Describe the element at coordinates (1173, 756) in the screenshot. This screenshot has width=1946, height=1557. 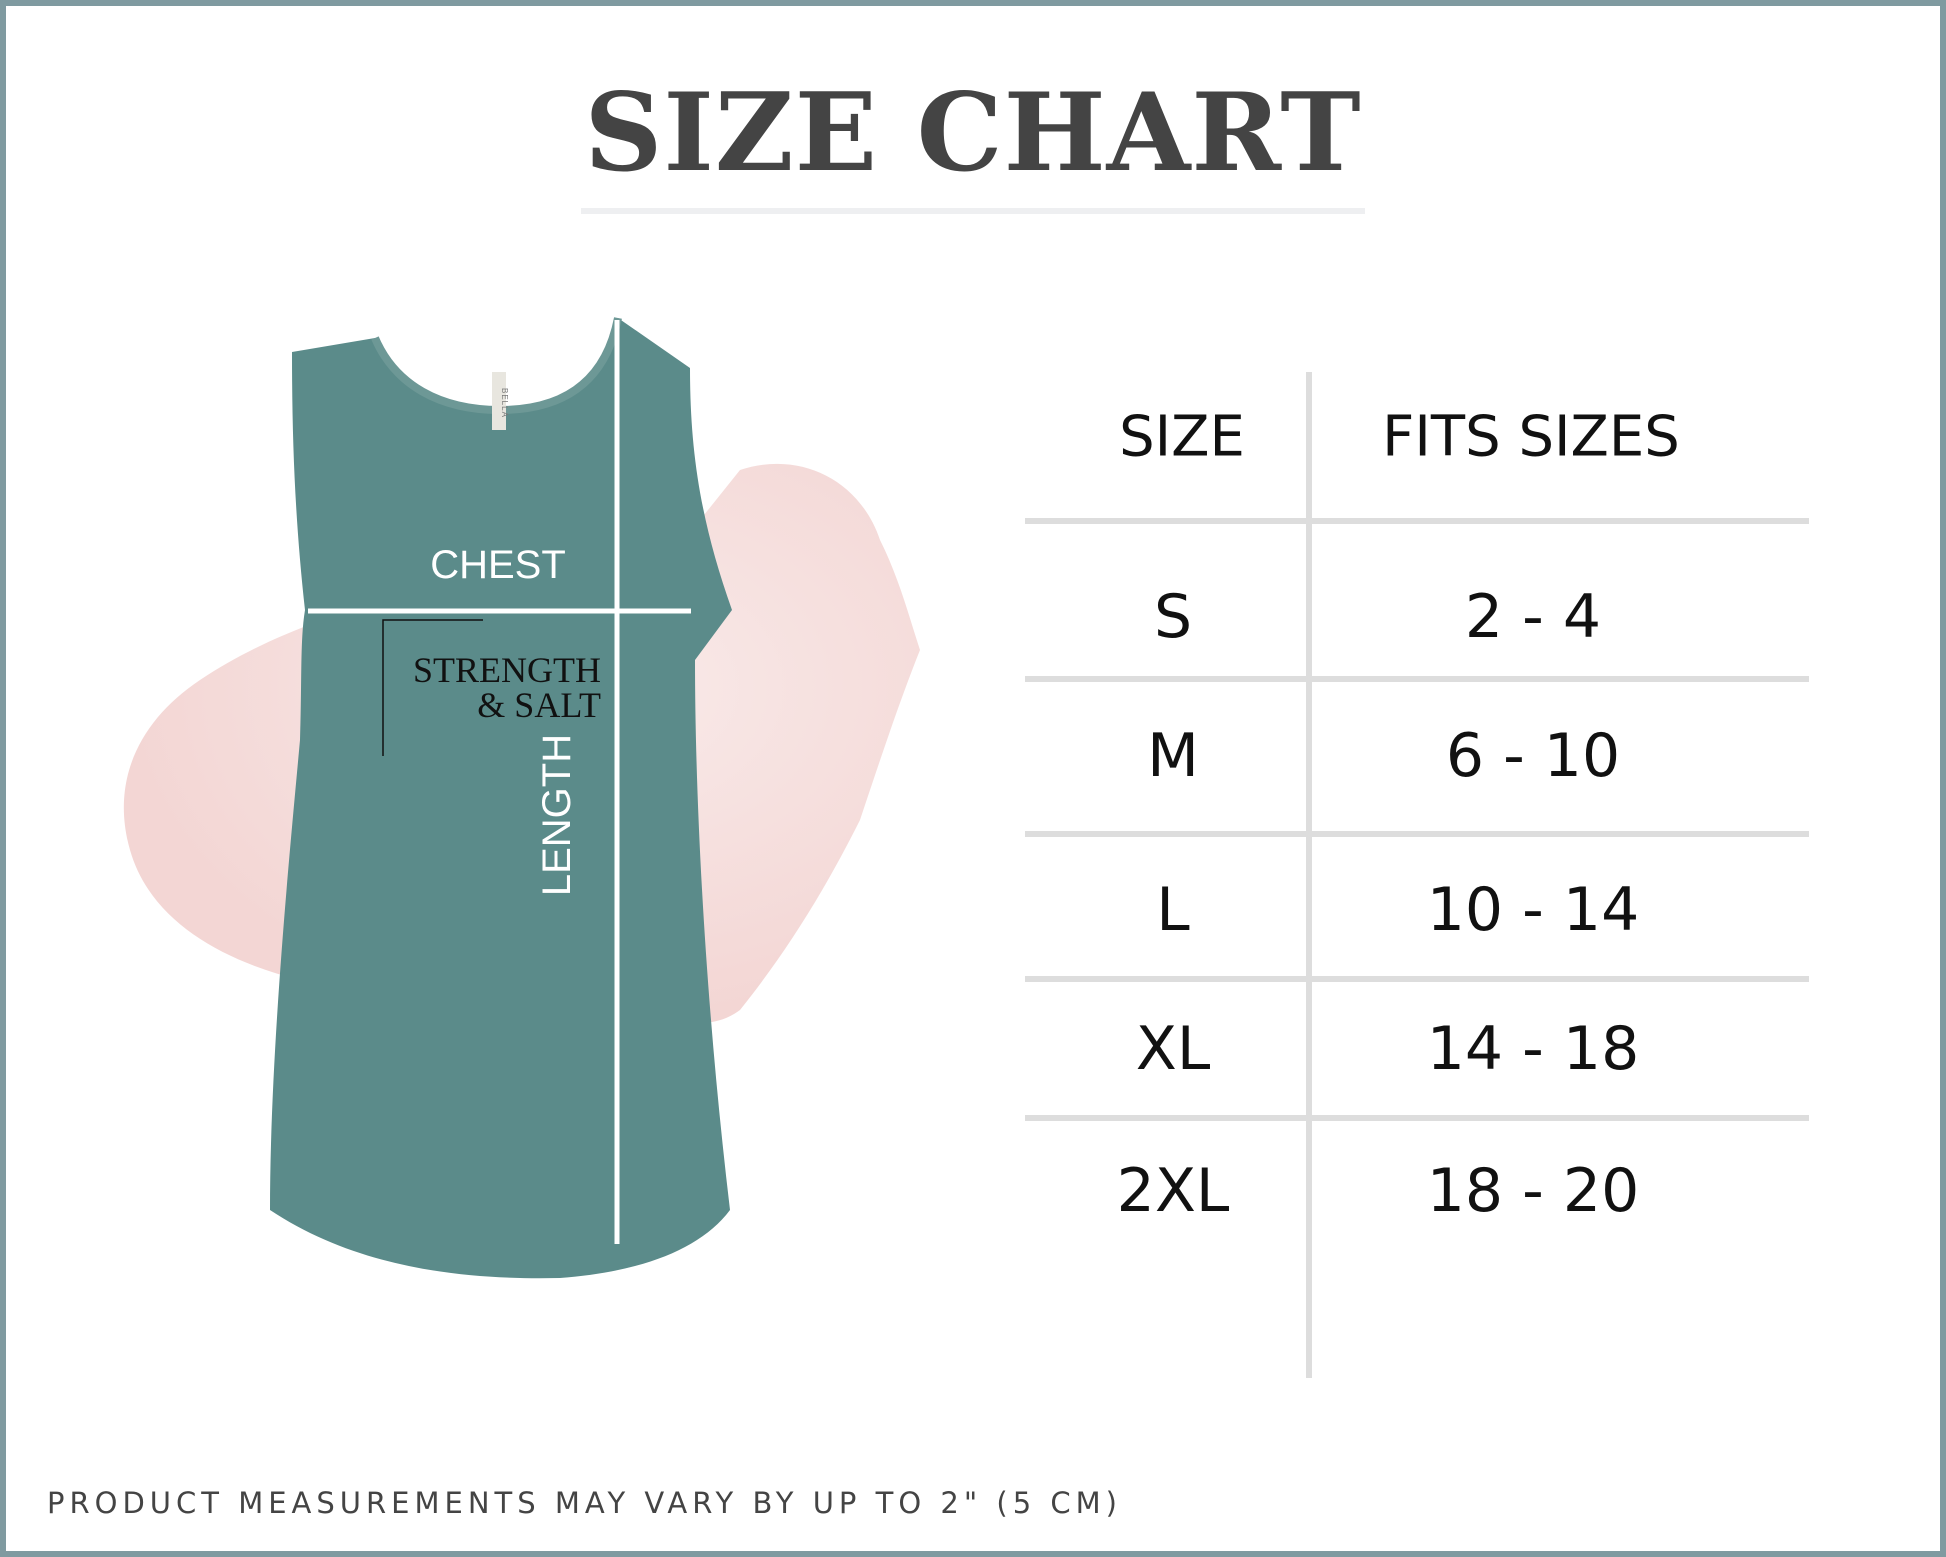
I see `size-cell: M` at that location.